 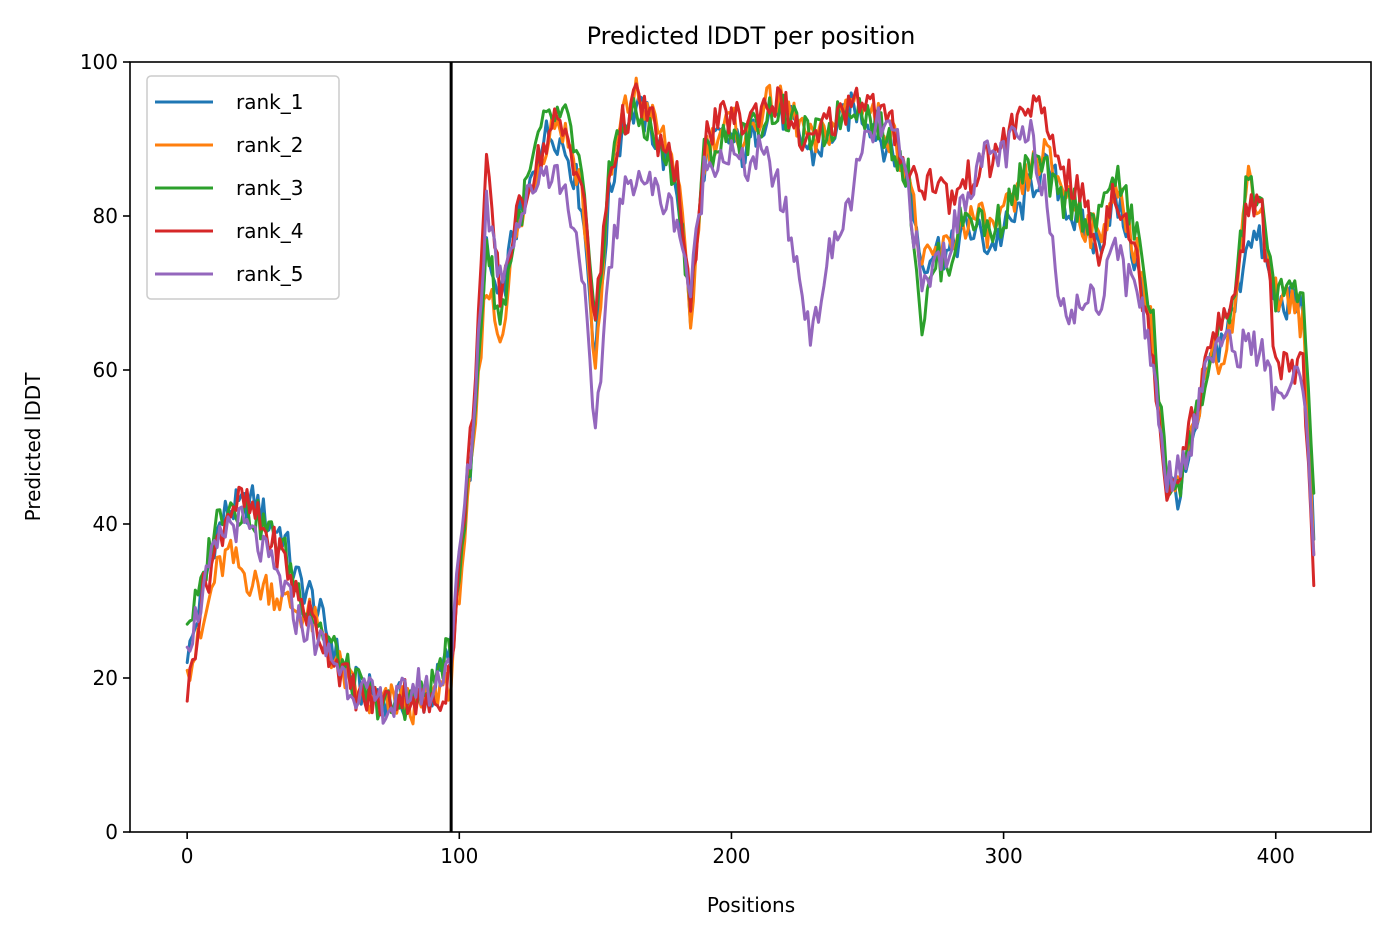 What do you see at coordinates (105, 678) in the screenshot?
I see `y-tick-label: 20` at bounding box center [105, 678].